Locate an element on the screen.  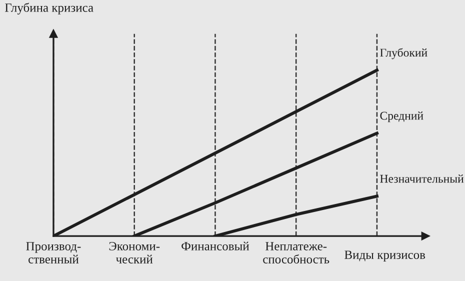
series-label: Незначительный is located at coordinates (422, 178).